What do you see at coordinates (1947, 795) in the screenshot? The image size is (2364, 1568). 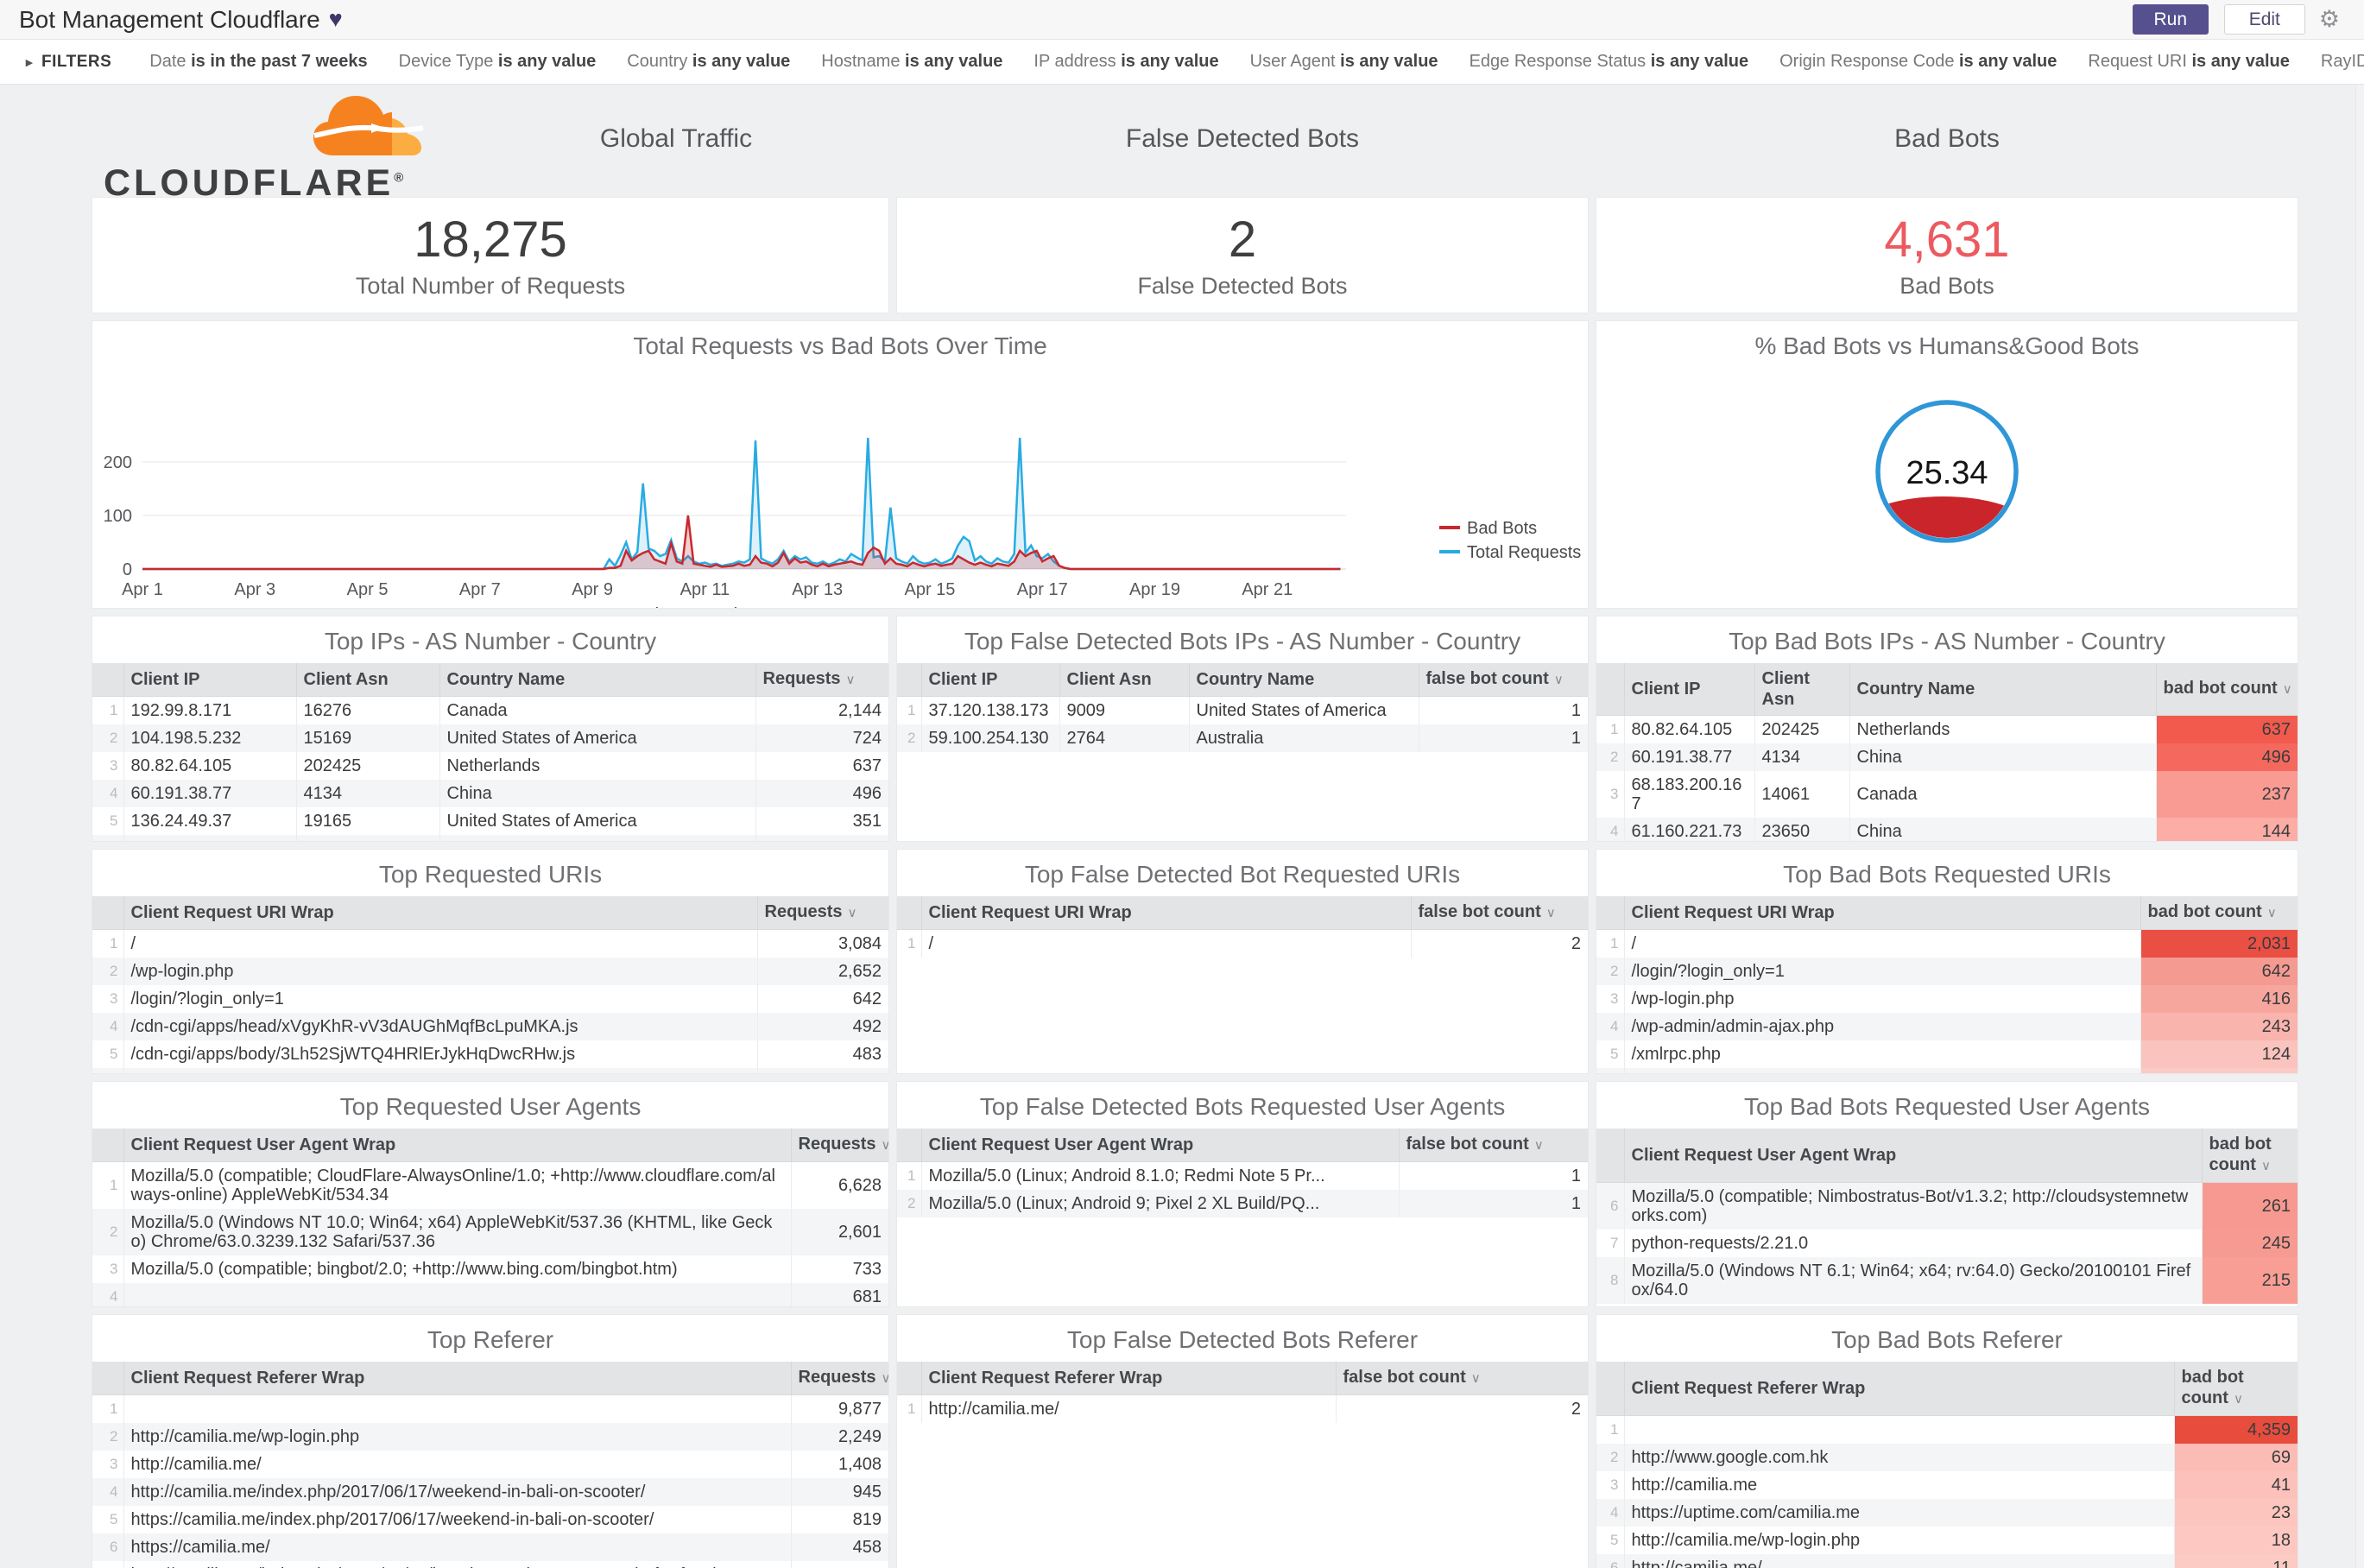 I see `table-row: 3 68.183.200.167 14061 Canada 237` at bounding box center [1947, 795].